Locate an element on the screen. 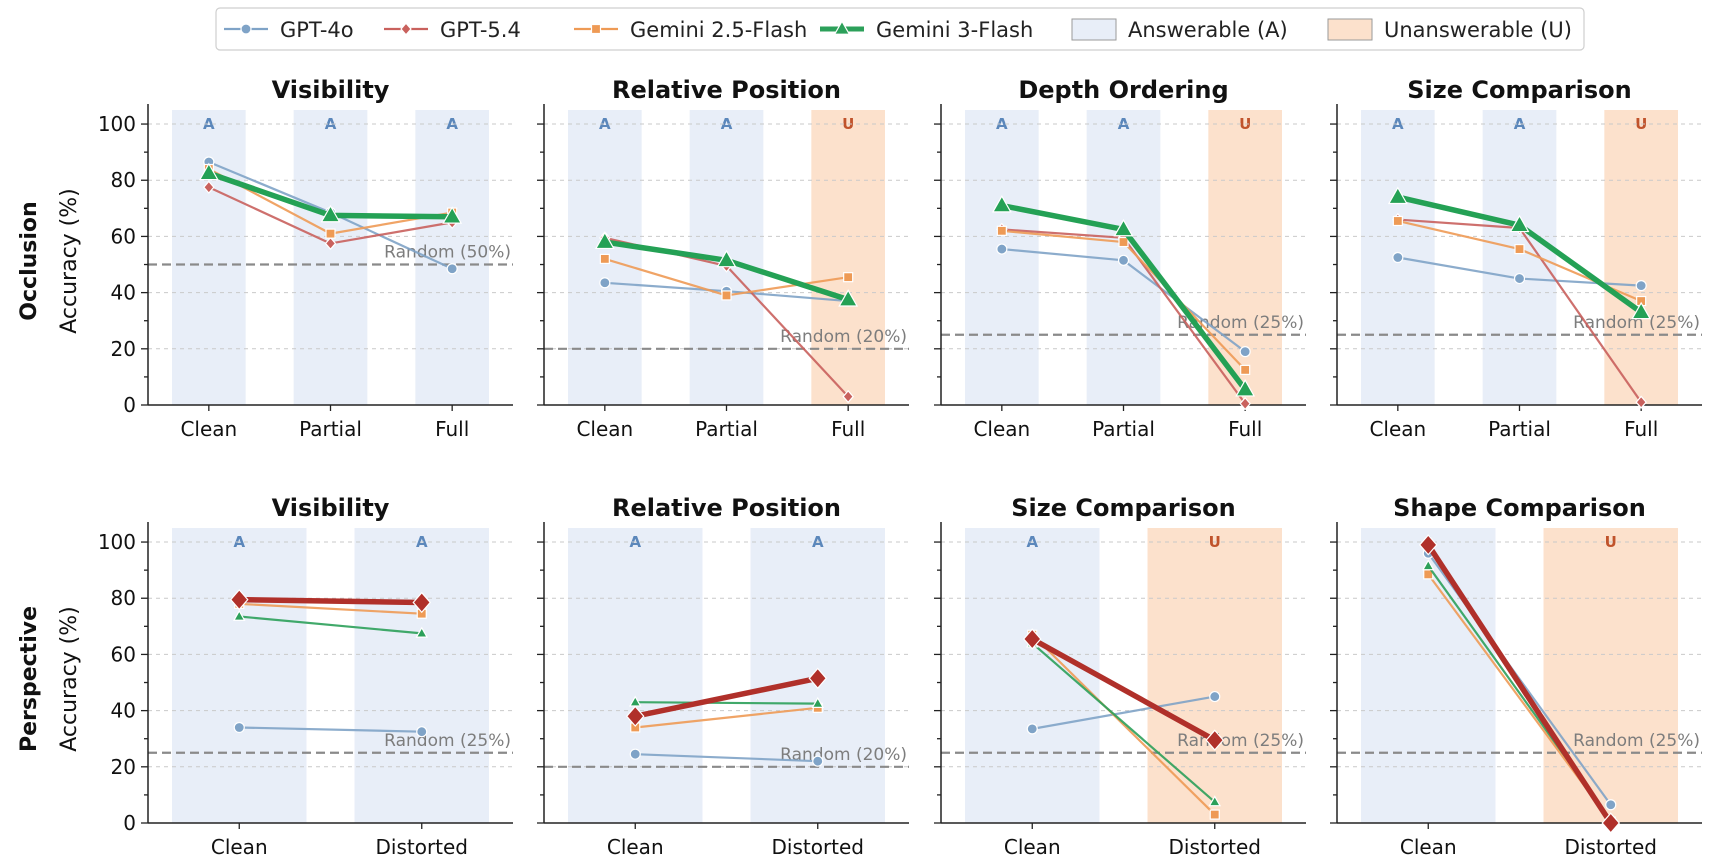  y-tick-label: 0 is located at coordinates (129, 823).